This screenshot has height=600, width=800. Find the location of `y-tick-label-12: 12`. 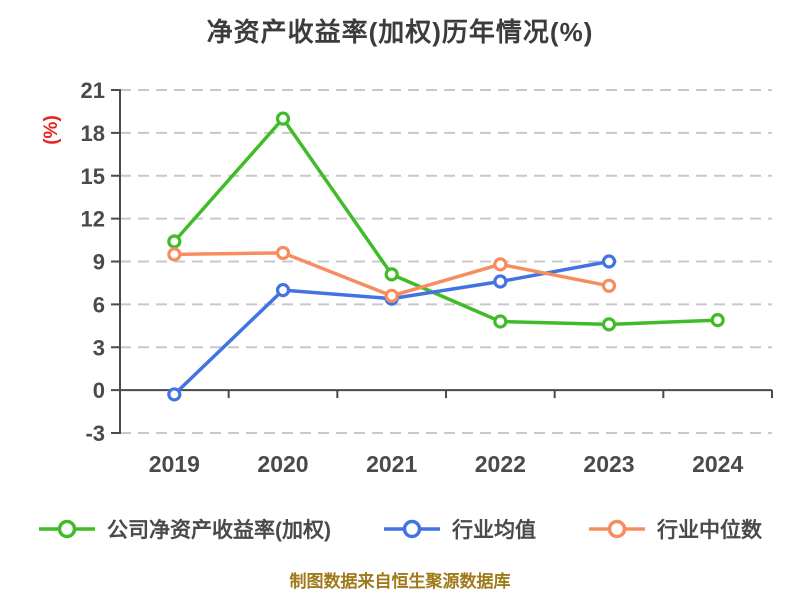

y-tick-label-12: 12 is located at coordinates (93, 219).